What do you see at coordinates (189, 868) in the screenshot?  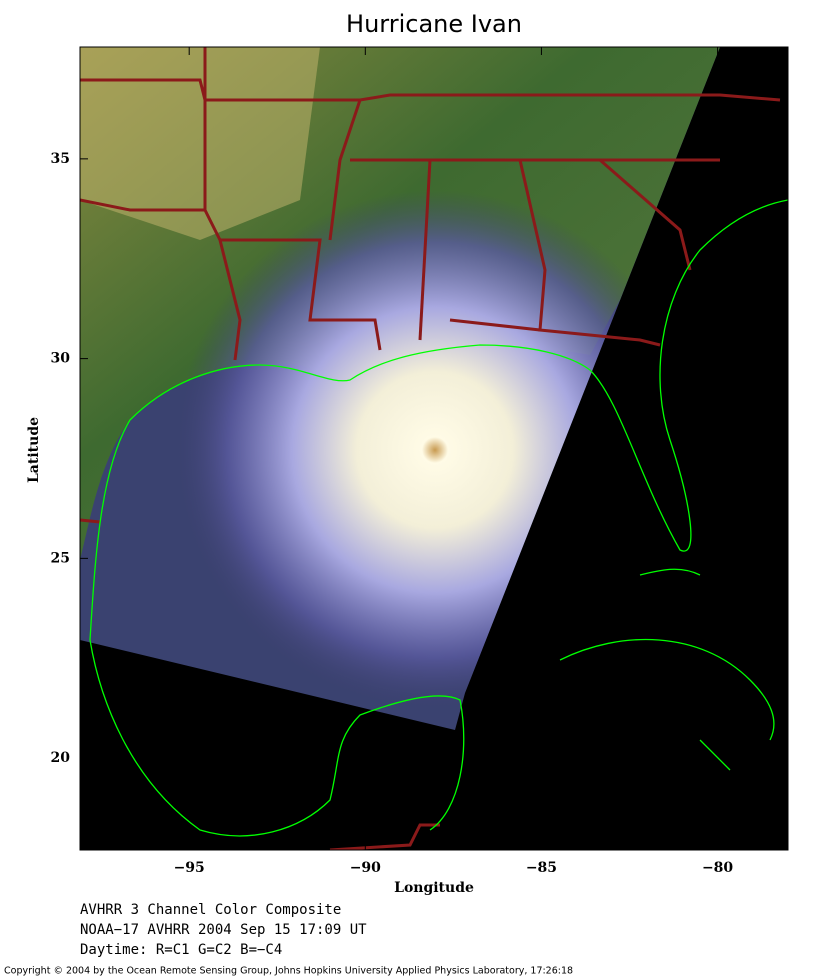 I see `x-tick-label: −95` at bounding box center [189, 868].